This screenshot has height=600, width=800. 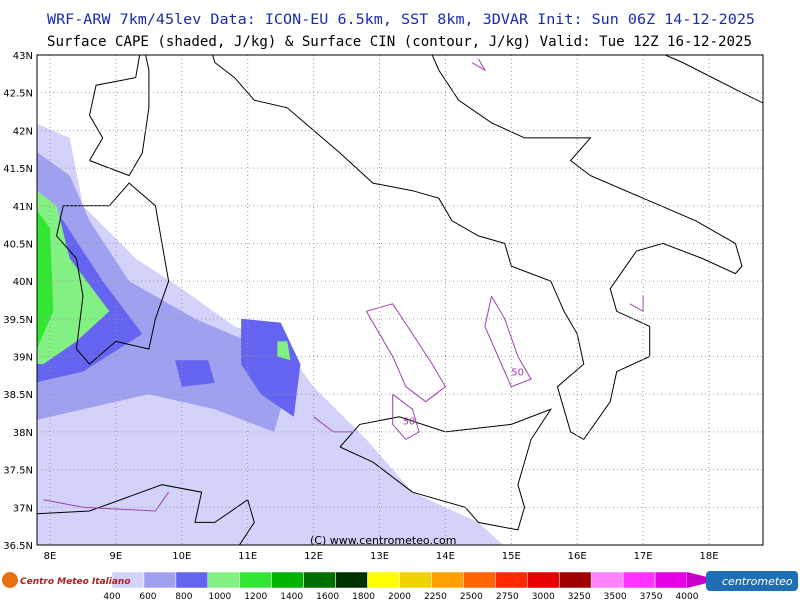 What do you see at coordinates (147, 596) in the screenshot?
I see `colorbar-label: 600` at bounding box center [147, 596].